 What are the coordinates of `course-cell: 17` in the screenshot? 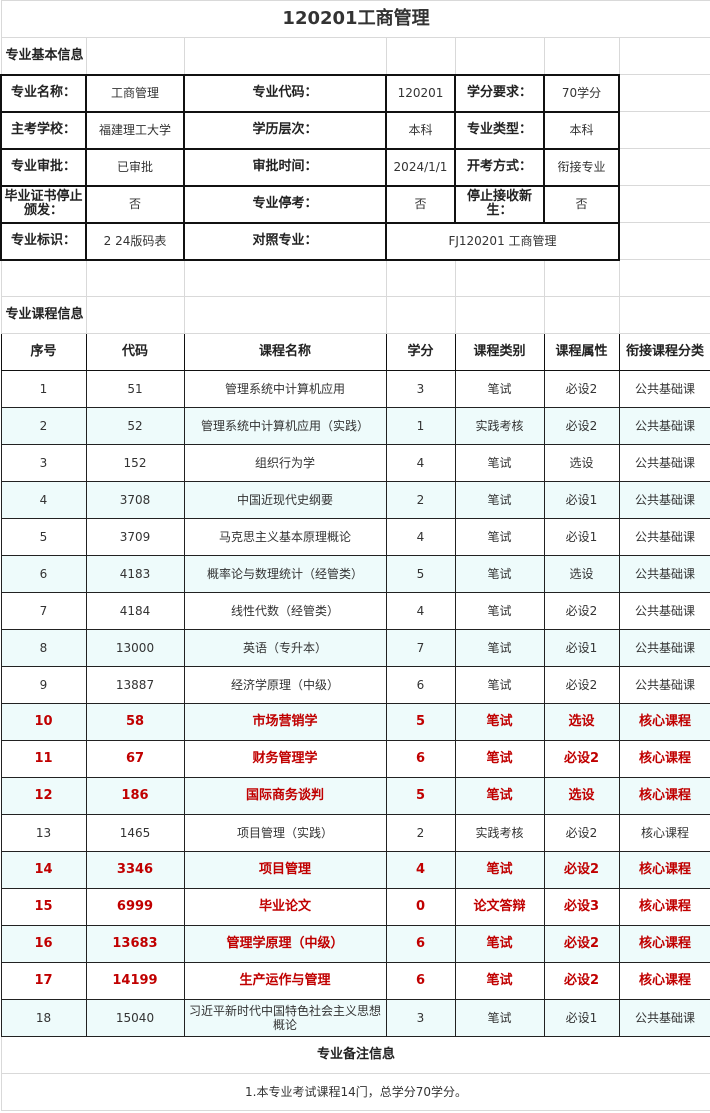 It's located at (43, 981).